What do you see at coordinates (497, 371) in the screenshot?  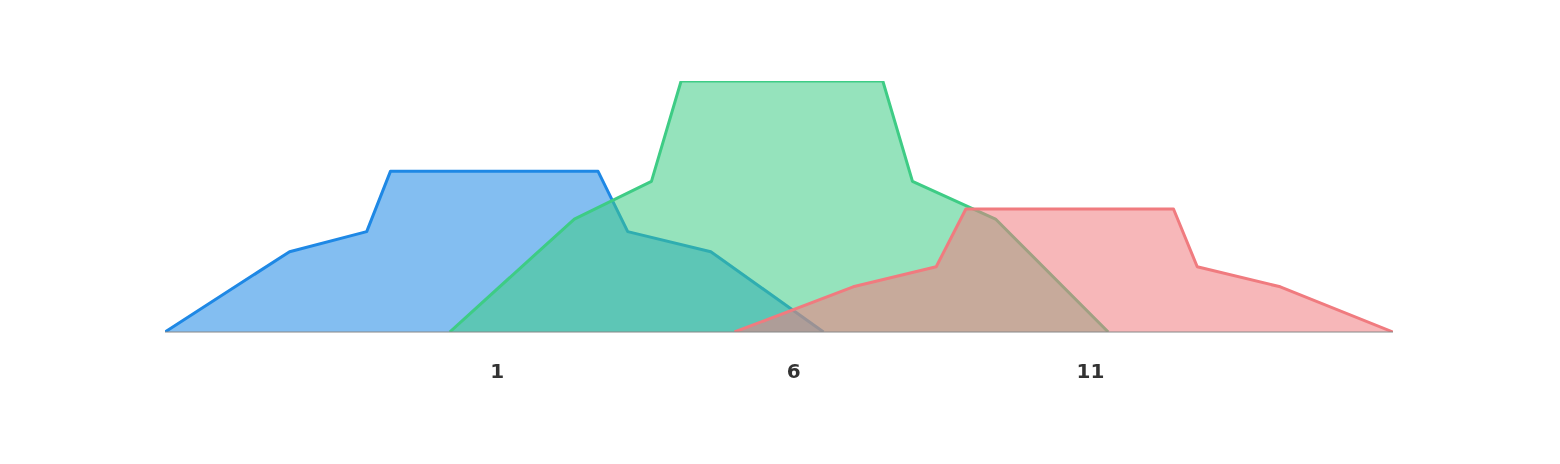 I see `x-tick-label: 1` at bounding box center [497, 371].